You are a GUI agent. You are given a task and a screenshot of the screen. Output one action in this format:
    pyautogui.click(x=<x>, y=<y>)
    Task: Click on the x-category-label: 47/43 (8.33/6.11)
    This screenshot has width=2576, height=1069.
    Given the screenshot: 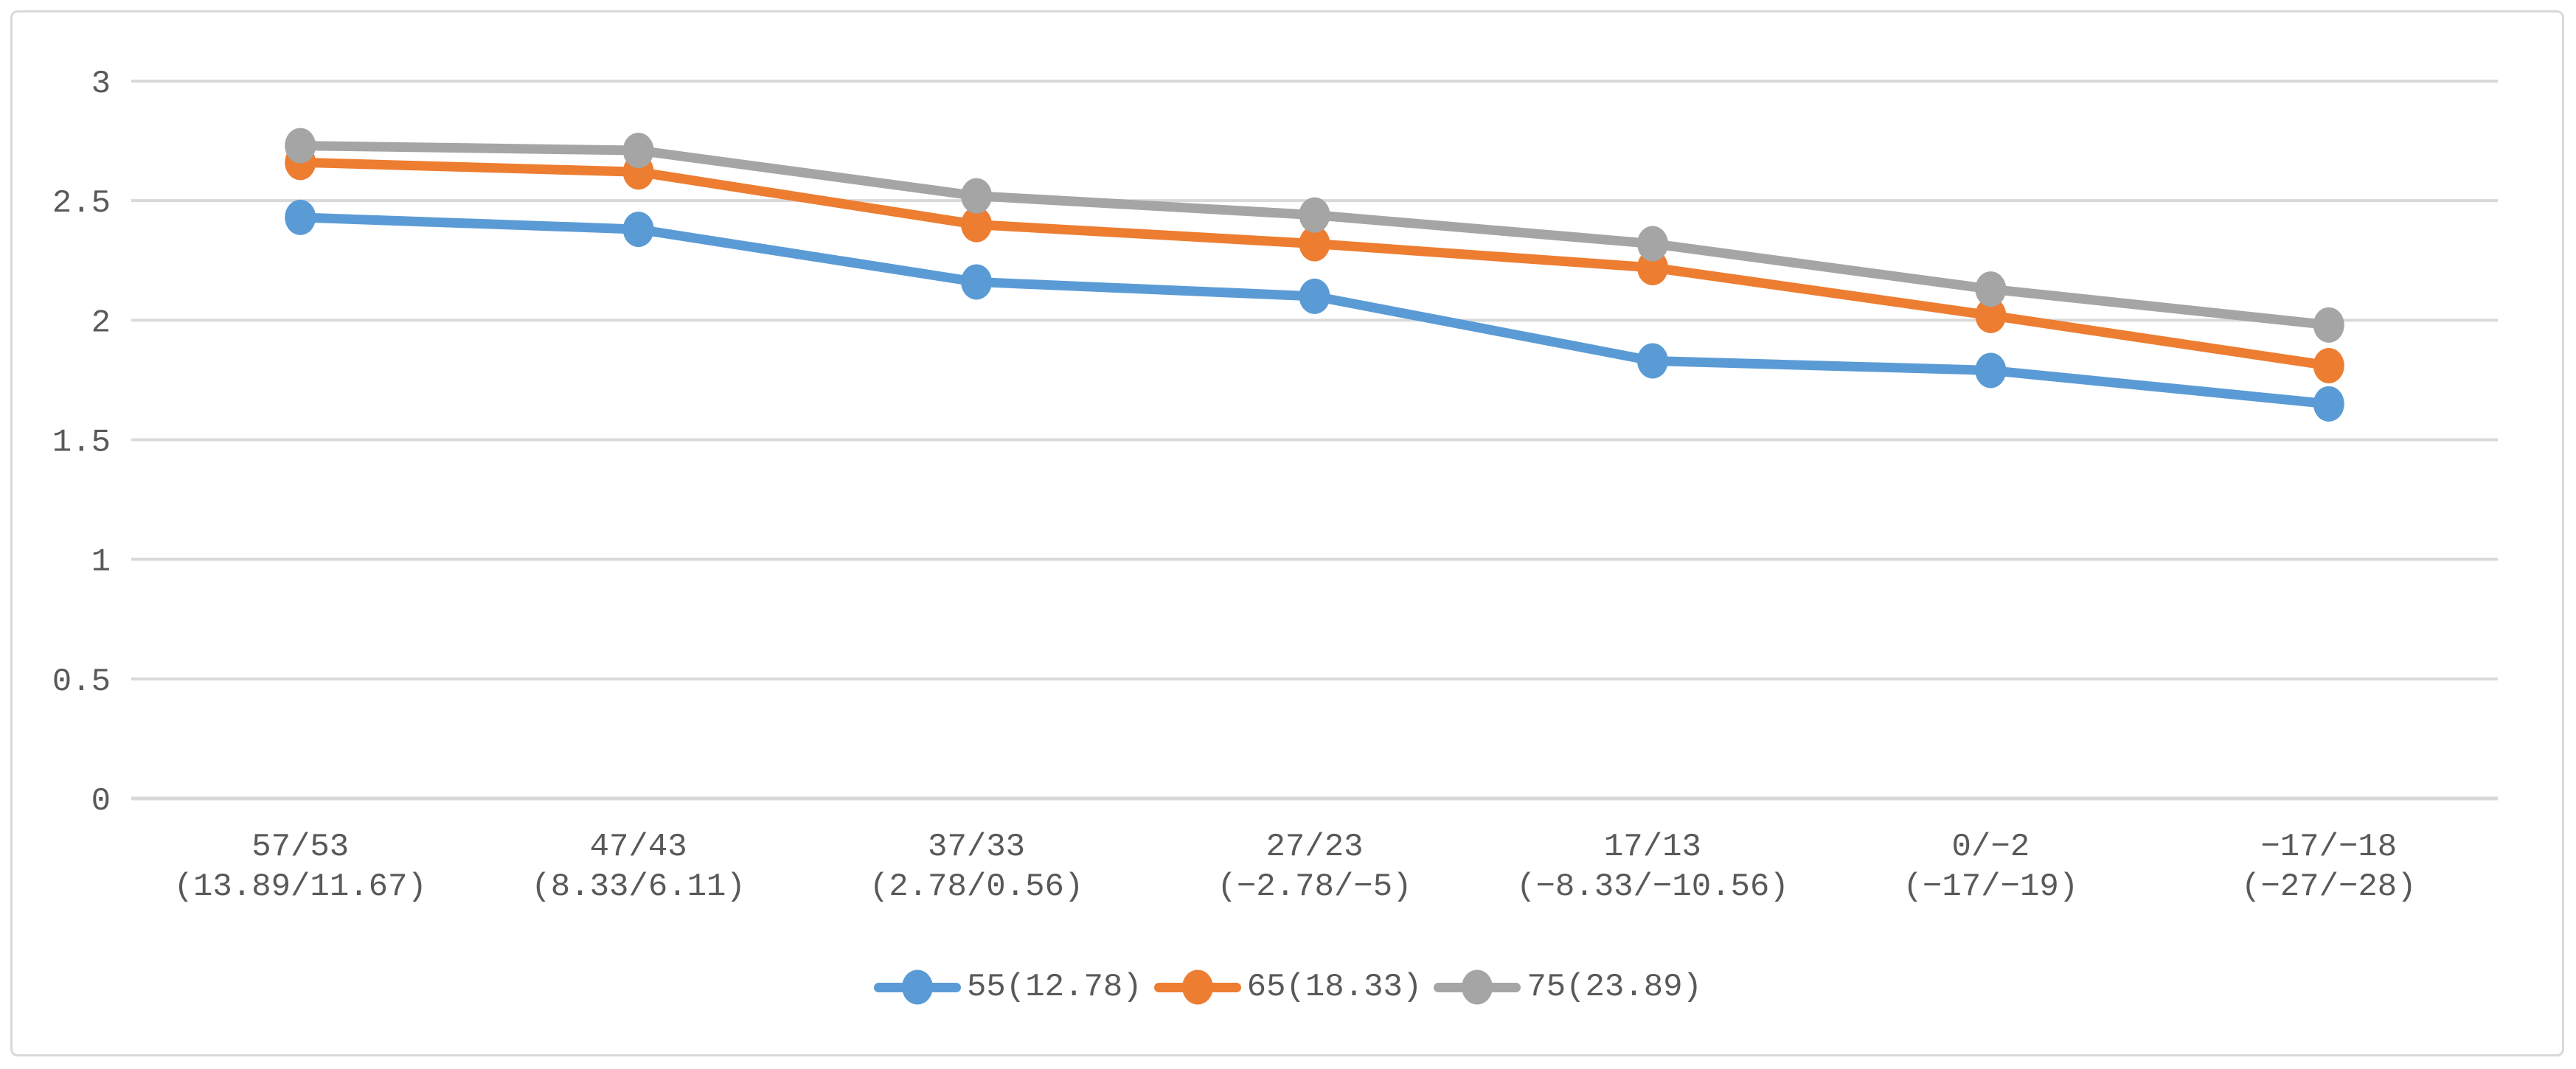 What is the action you would take?
    pyautogui.click(x=638, y=867)
    